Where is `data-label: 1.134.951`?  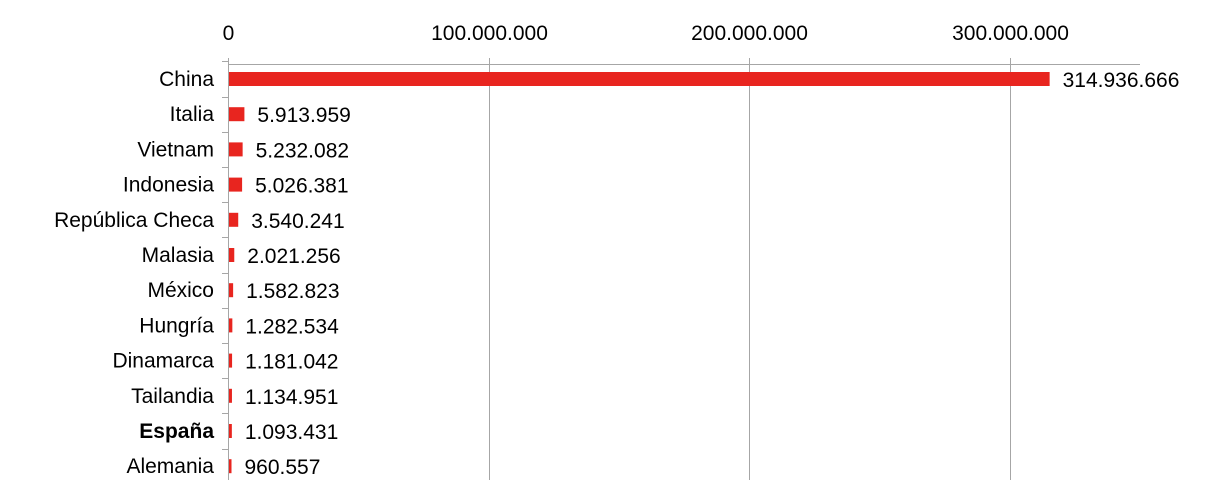
data-label: 1.134.951 is located at coordinates (291, 397).